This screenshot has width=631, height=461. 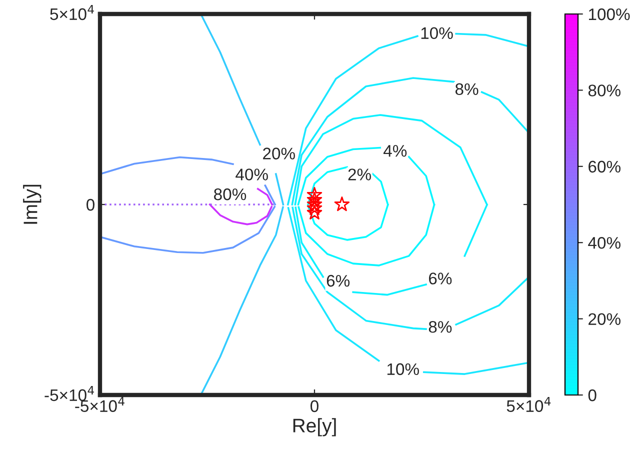 I want to click on color-bar-label: 80%, so click(x=604, y=90).